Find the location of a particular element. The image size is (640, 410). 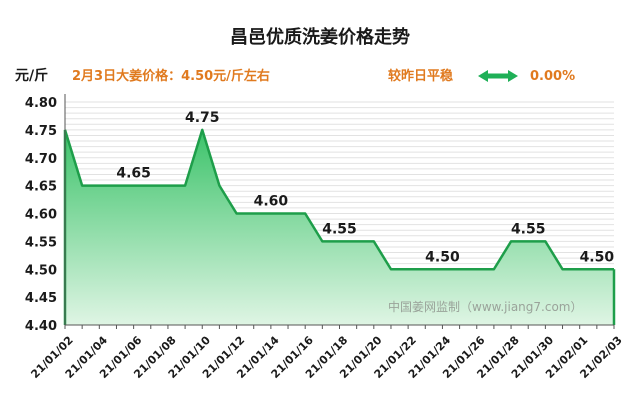

double-arrow-icon is located at coordinates (498, 76).